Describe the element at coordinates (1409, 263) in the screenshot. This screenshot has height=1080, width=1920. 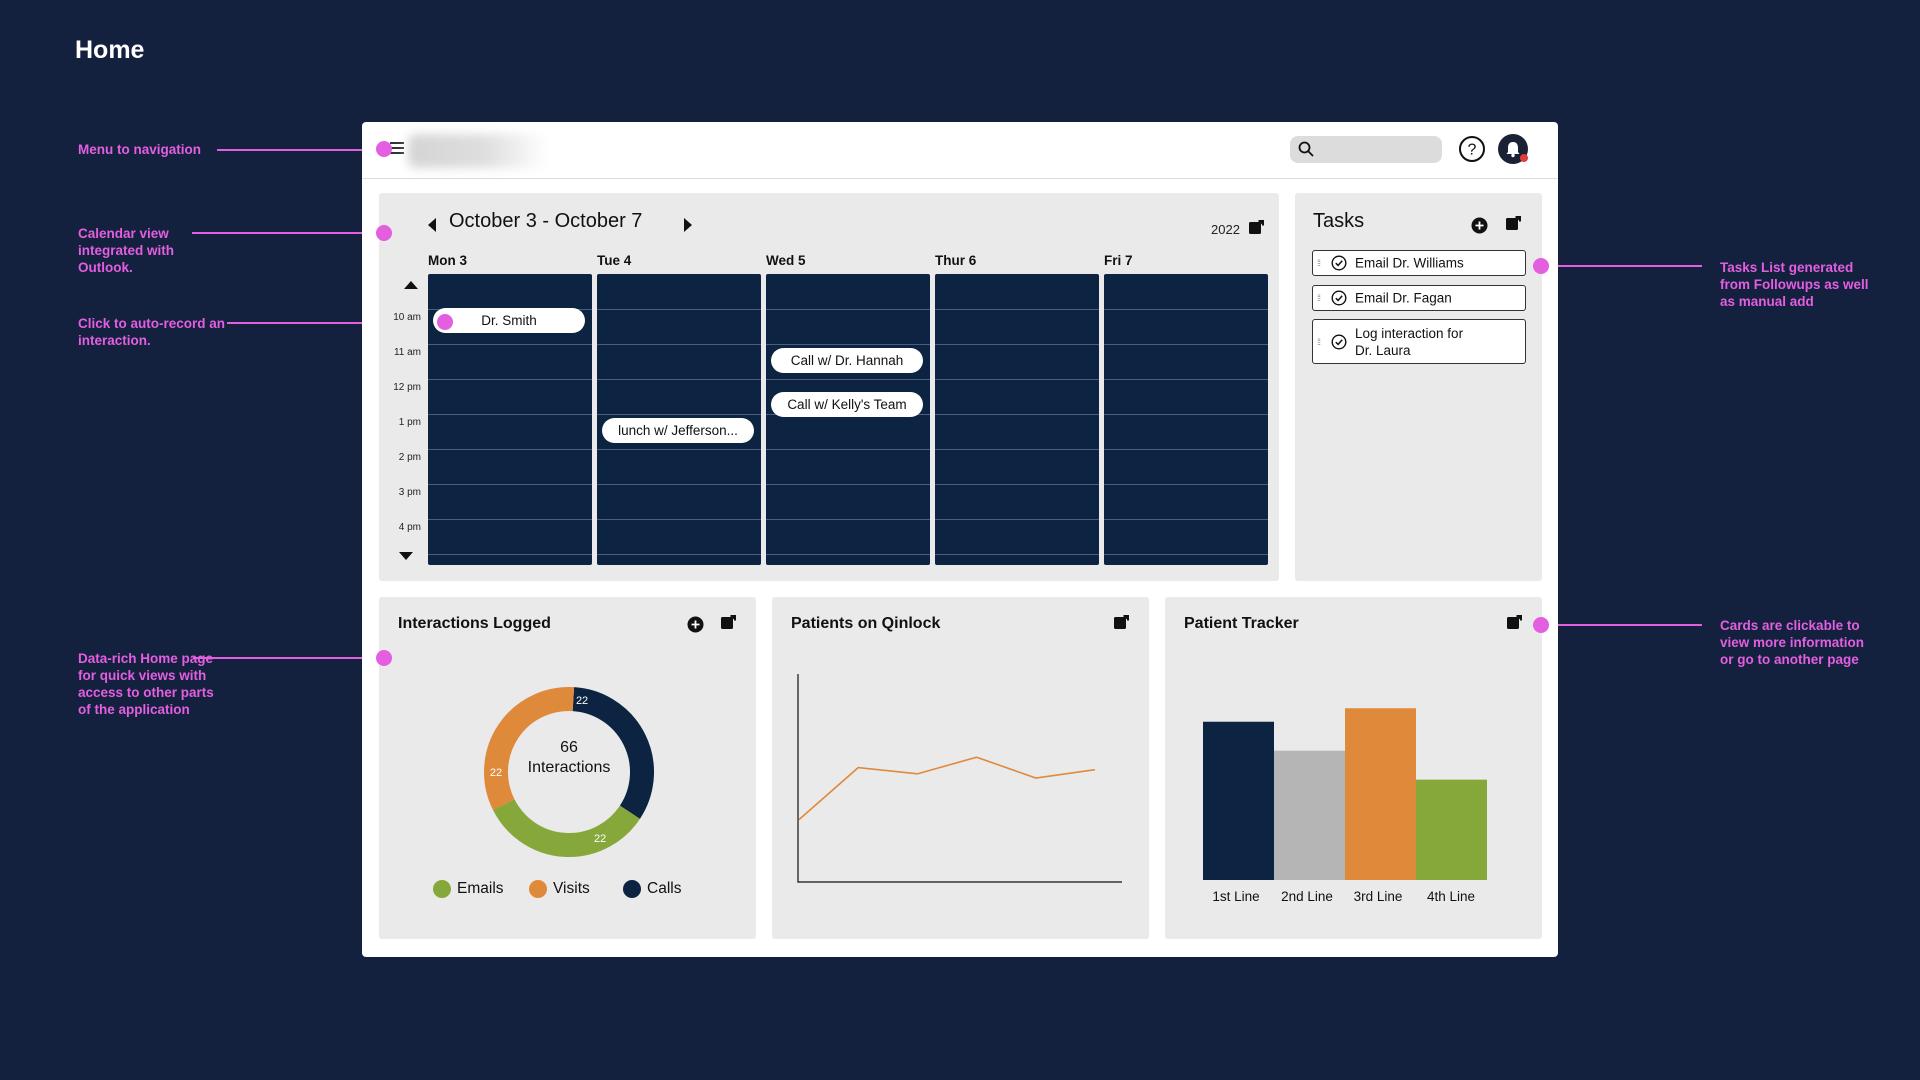
I see `task-label: Email Dr. Williams` at that location.